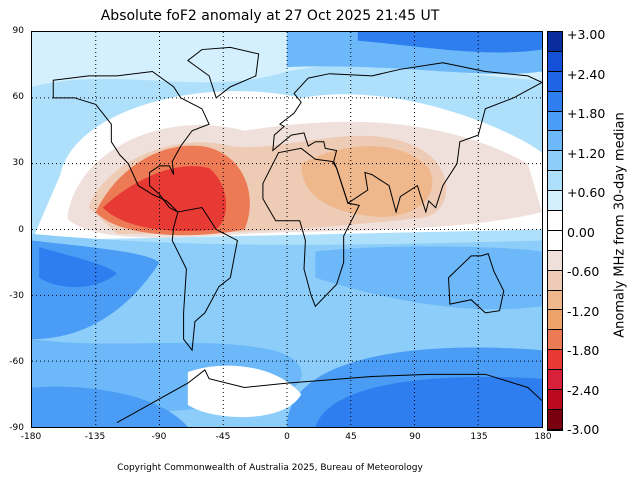 The image size is (640, 479). What do you see at coordinates (581, 232) in the screenshot?
I see `colorbar-label: 0.00` at bounding box center [581, 232].